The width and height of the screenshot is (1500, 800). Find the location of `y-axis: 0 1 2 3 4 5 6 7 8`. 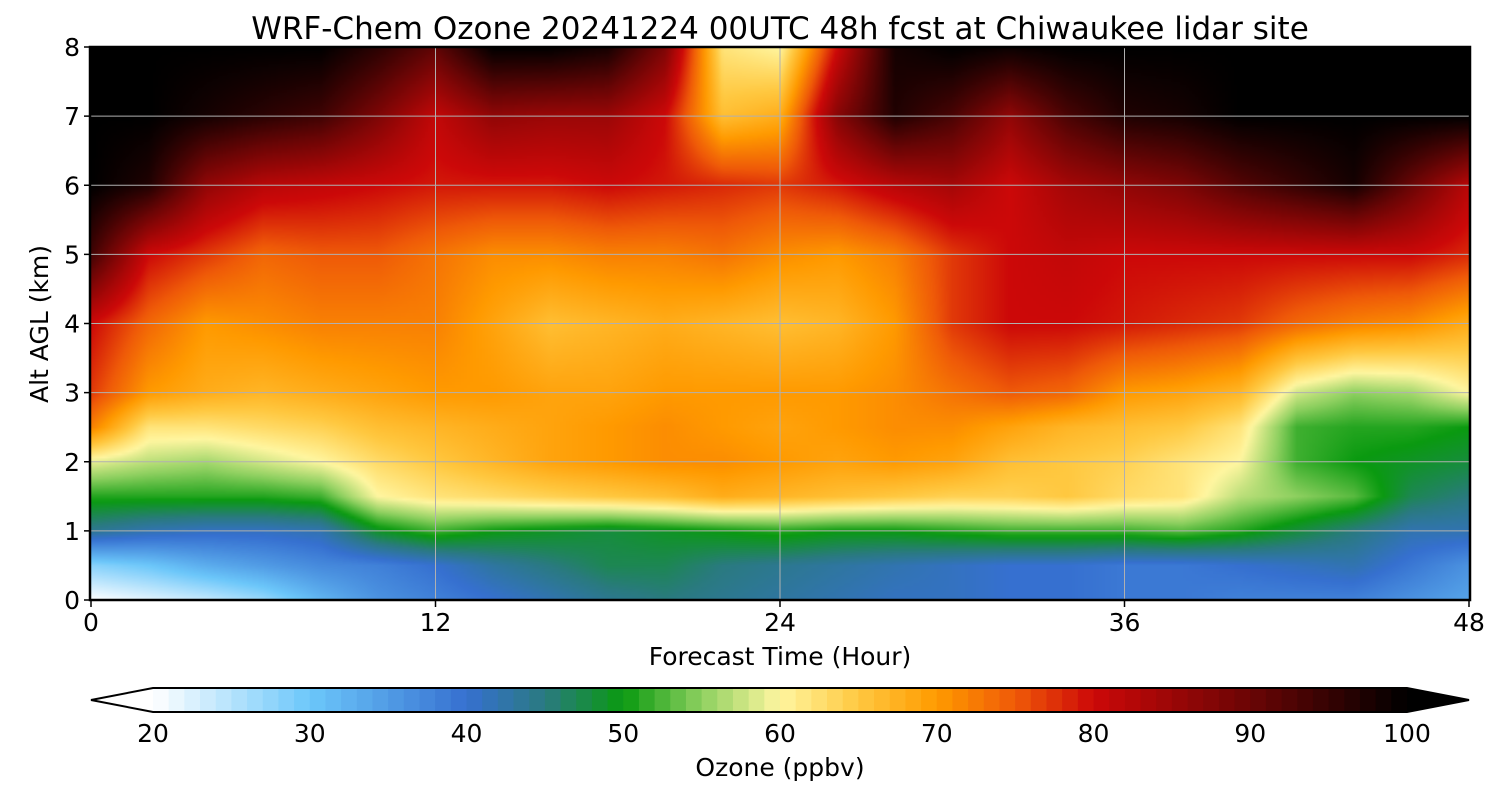

y-axis: 0 1 2 3 4 5 6 7 8 is located at coordinates (77, 324).